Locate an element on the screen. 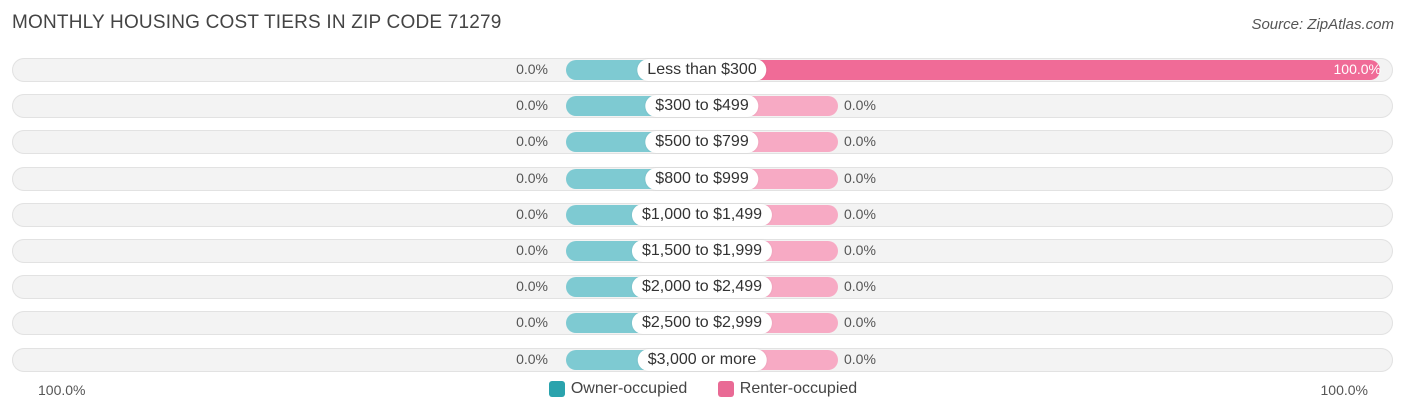 This screenshot has height=415, width=1406. category-label: $1,500 to $1,999 is located at coordinates (702, 251).